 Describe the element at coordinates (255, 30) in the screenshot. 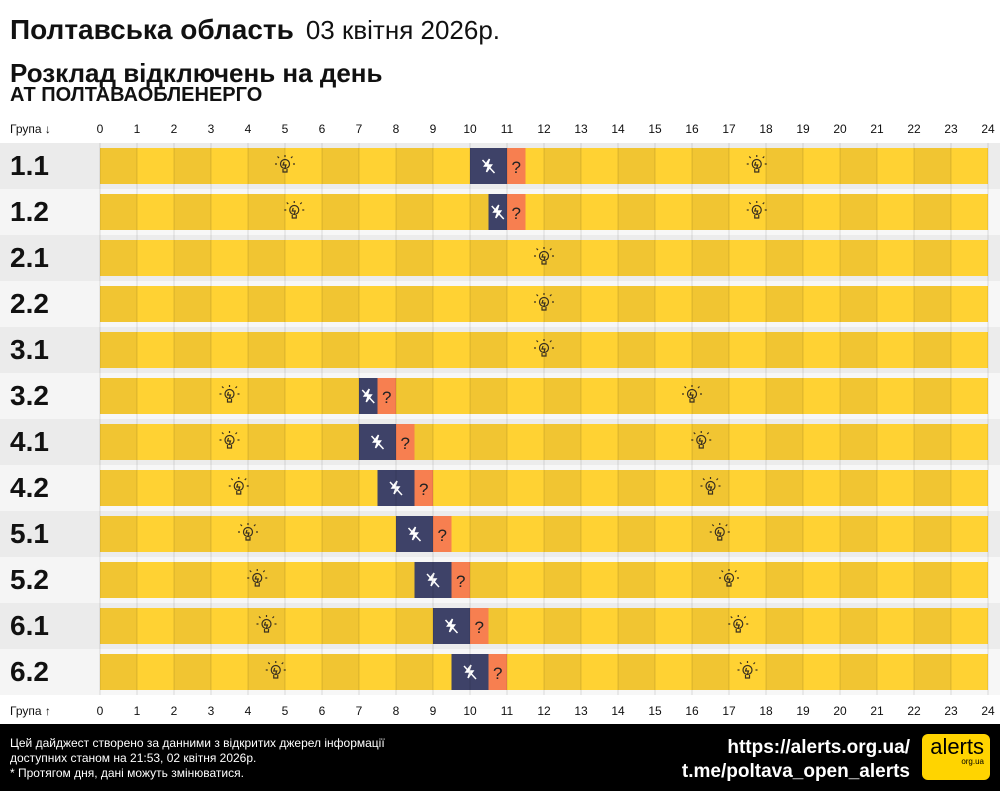

I see `region-title: Полтавська область 03 квітня 2026р.` at that location.